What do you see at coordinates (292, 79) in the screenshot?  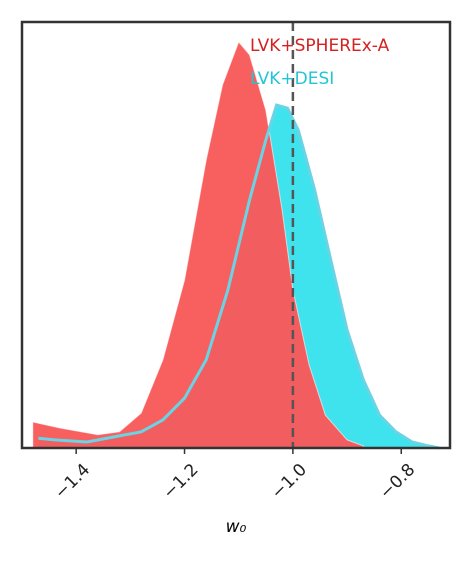 I see `legend-label: LVK+DESI` at bounding box center [292, 79].